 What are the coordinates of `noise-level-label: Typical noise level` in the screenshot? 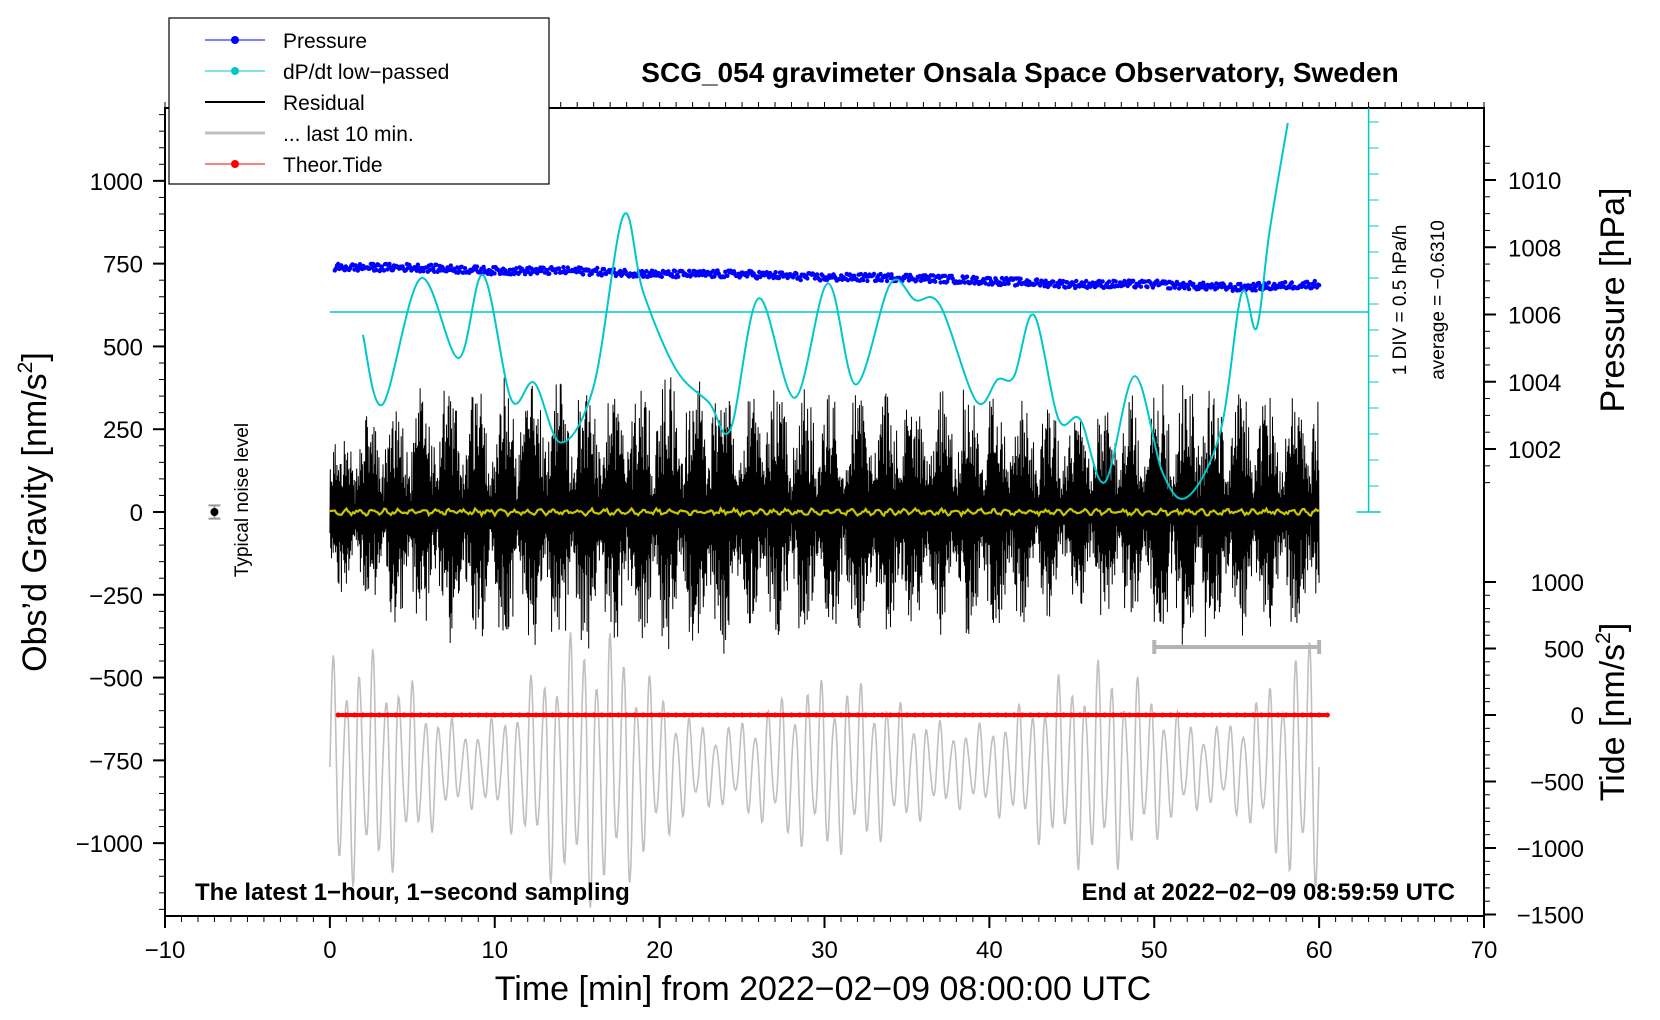 It's located at (242, 500).